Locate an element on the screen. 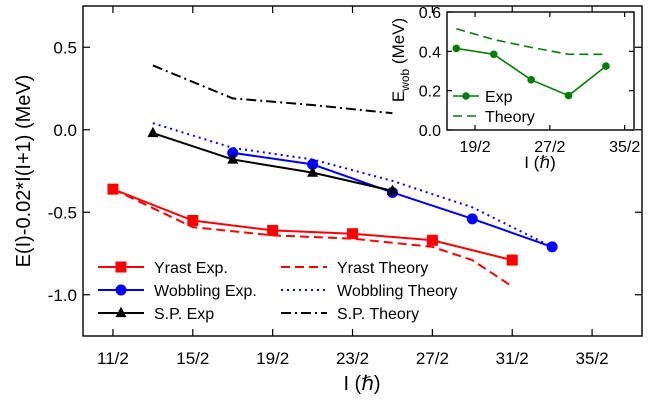 The height and width of the screenshot is (400, 649). legend-label: Yrast Exp. is located at coordinates (191, 268).